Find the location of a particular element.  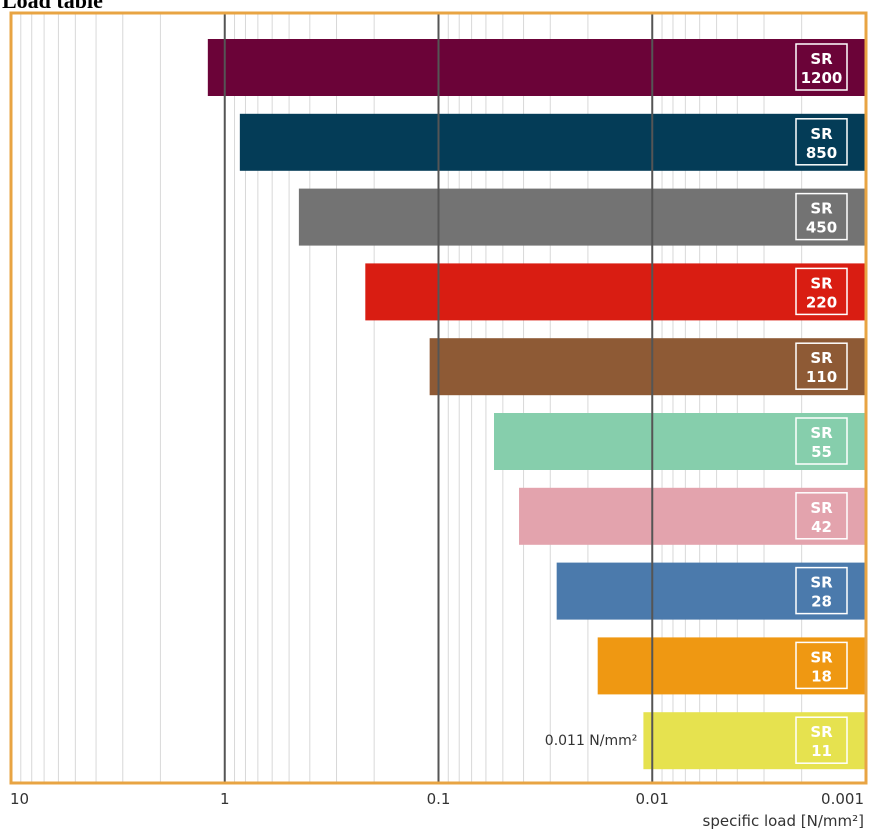

x-tick-label: 0.001 is located at coordinates (842, 799).